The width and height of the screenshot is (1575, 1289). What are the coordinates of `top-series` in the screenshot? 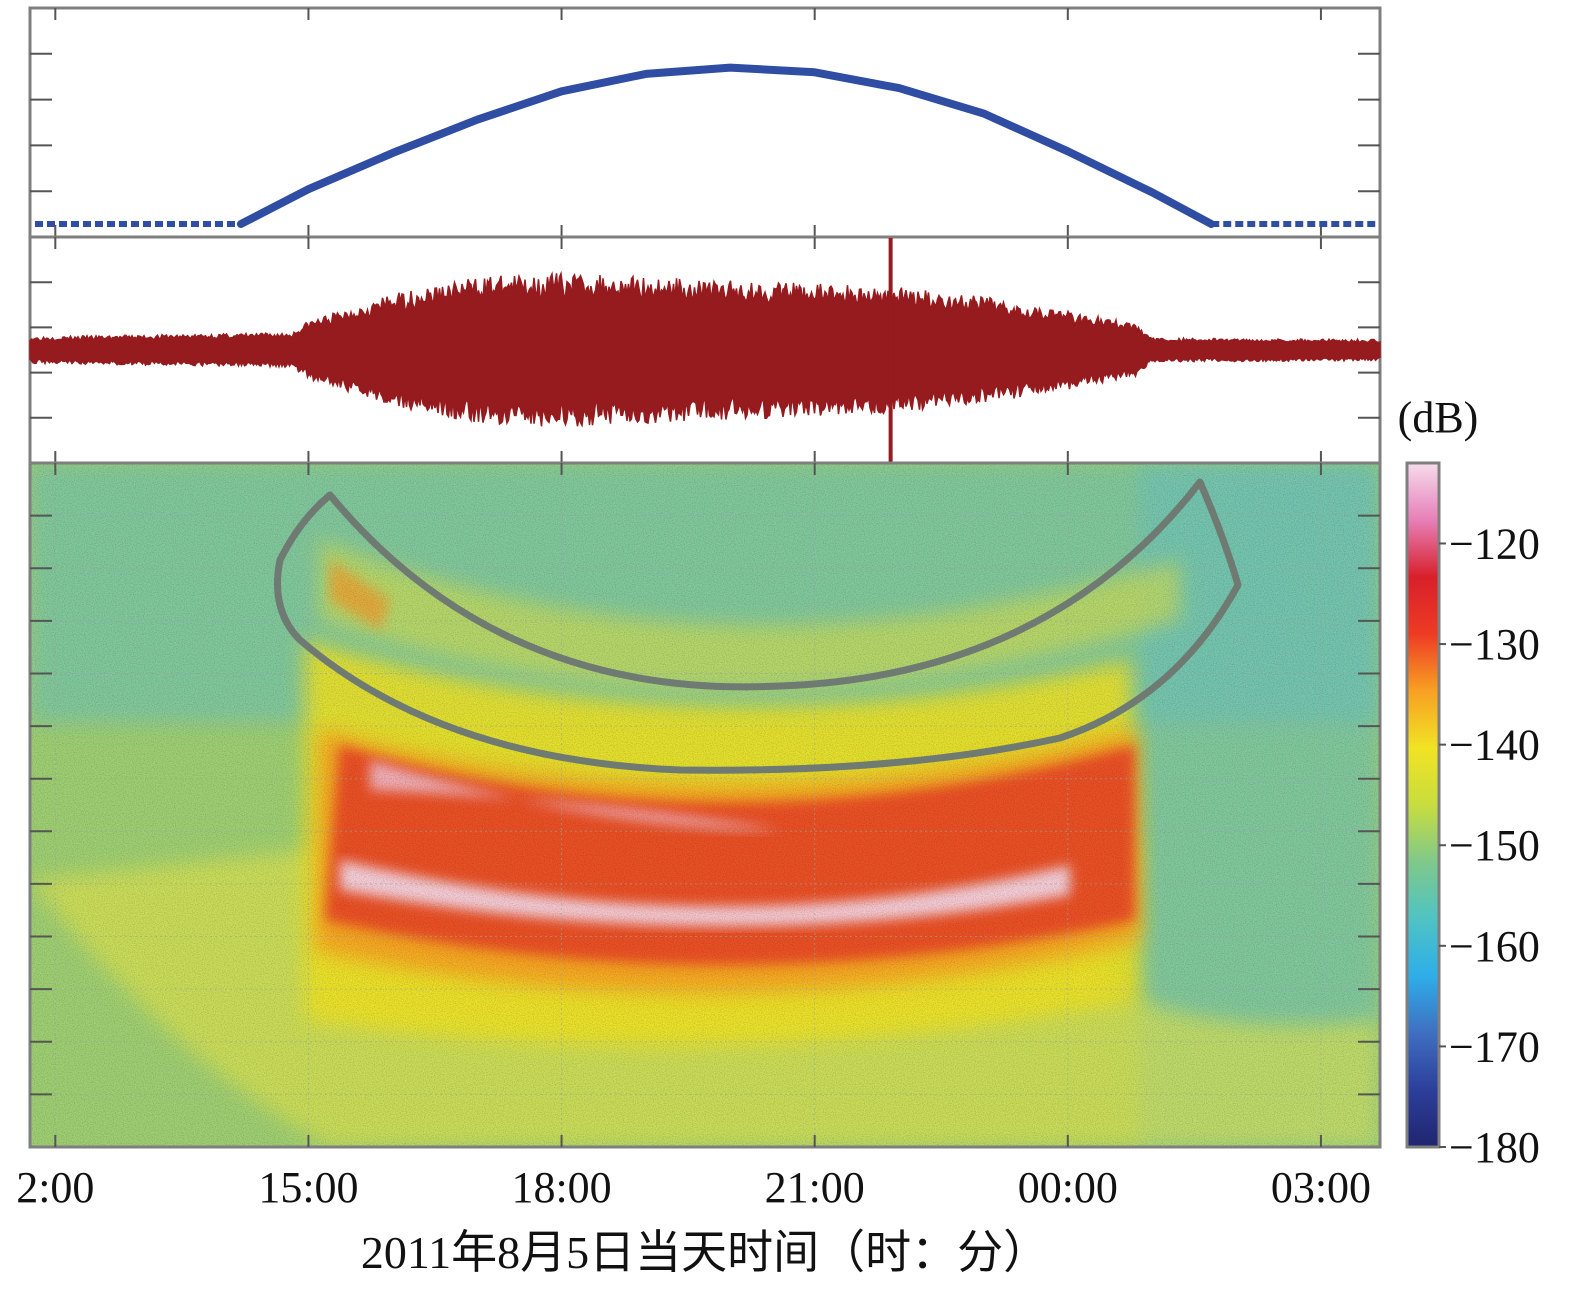 It's located at (706, 145).